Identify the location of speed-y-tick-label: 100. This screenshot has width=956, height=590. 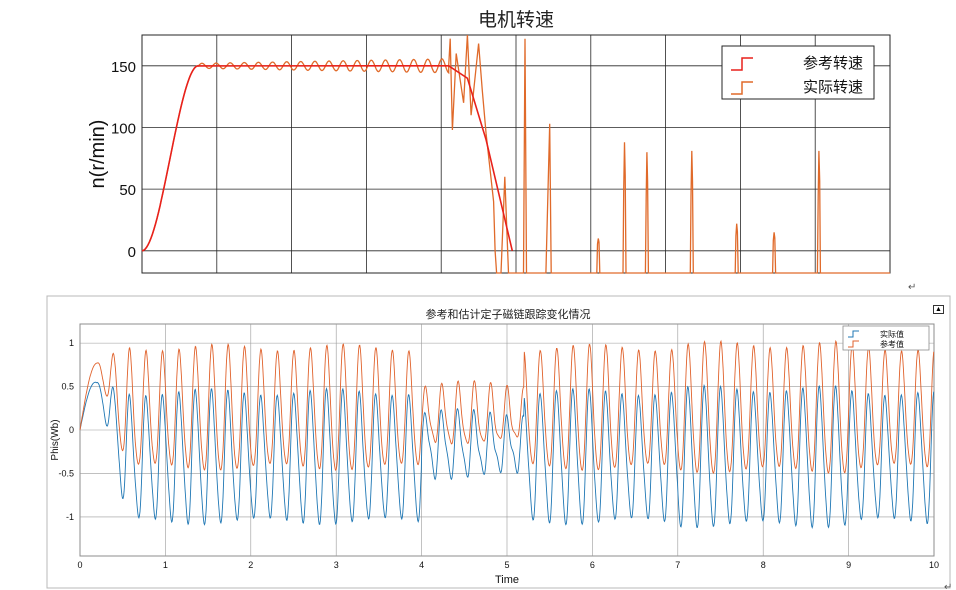
(123, 128).